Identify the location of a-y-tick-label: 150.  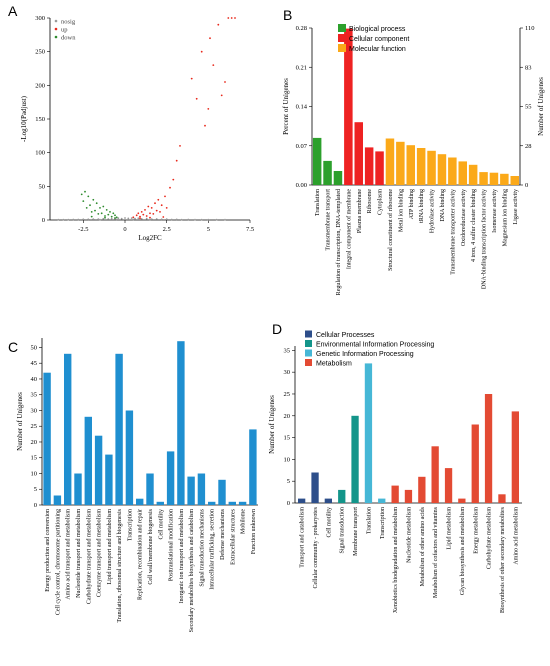
(40, 119).